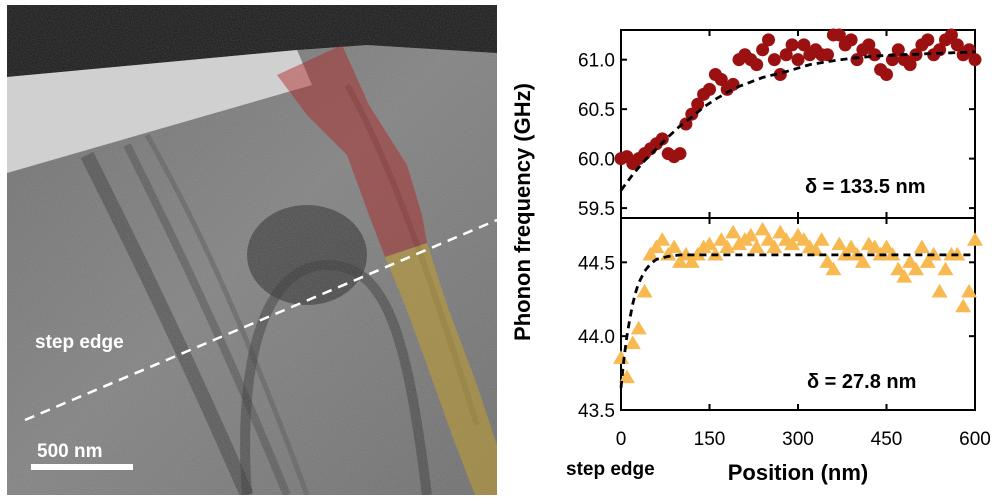 This screenshot has height=499, width=999. What do you see at coordinates (596, 110) in the screenshot?
I see `top-y-tick-label: 60.5` at bounding box center [596, 110].